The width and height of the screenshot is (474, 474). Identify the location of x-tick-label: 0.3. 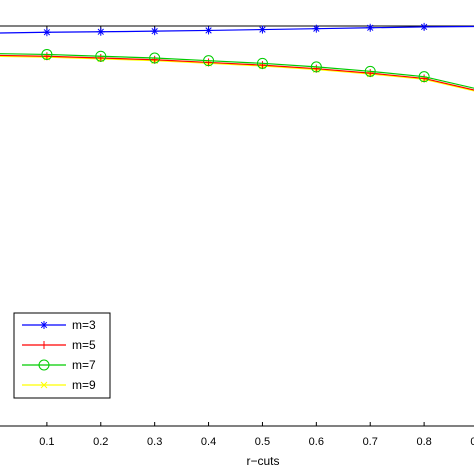
(154, 442).